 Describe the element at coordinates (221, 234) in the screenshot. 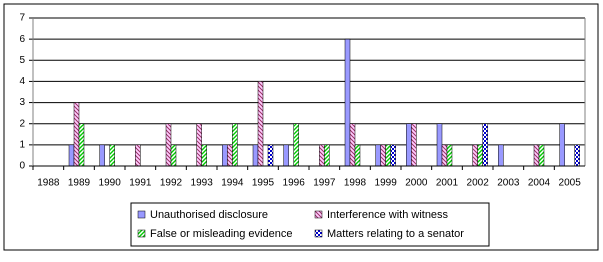

I see `legend-label: False or misleading evidence` at that location.